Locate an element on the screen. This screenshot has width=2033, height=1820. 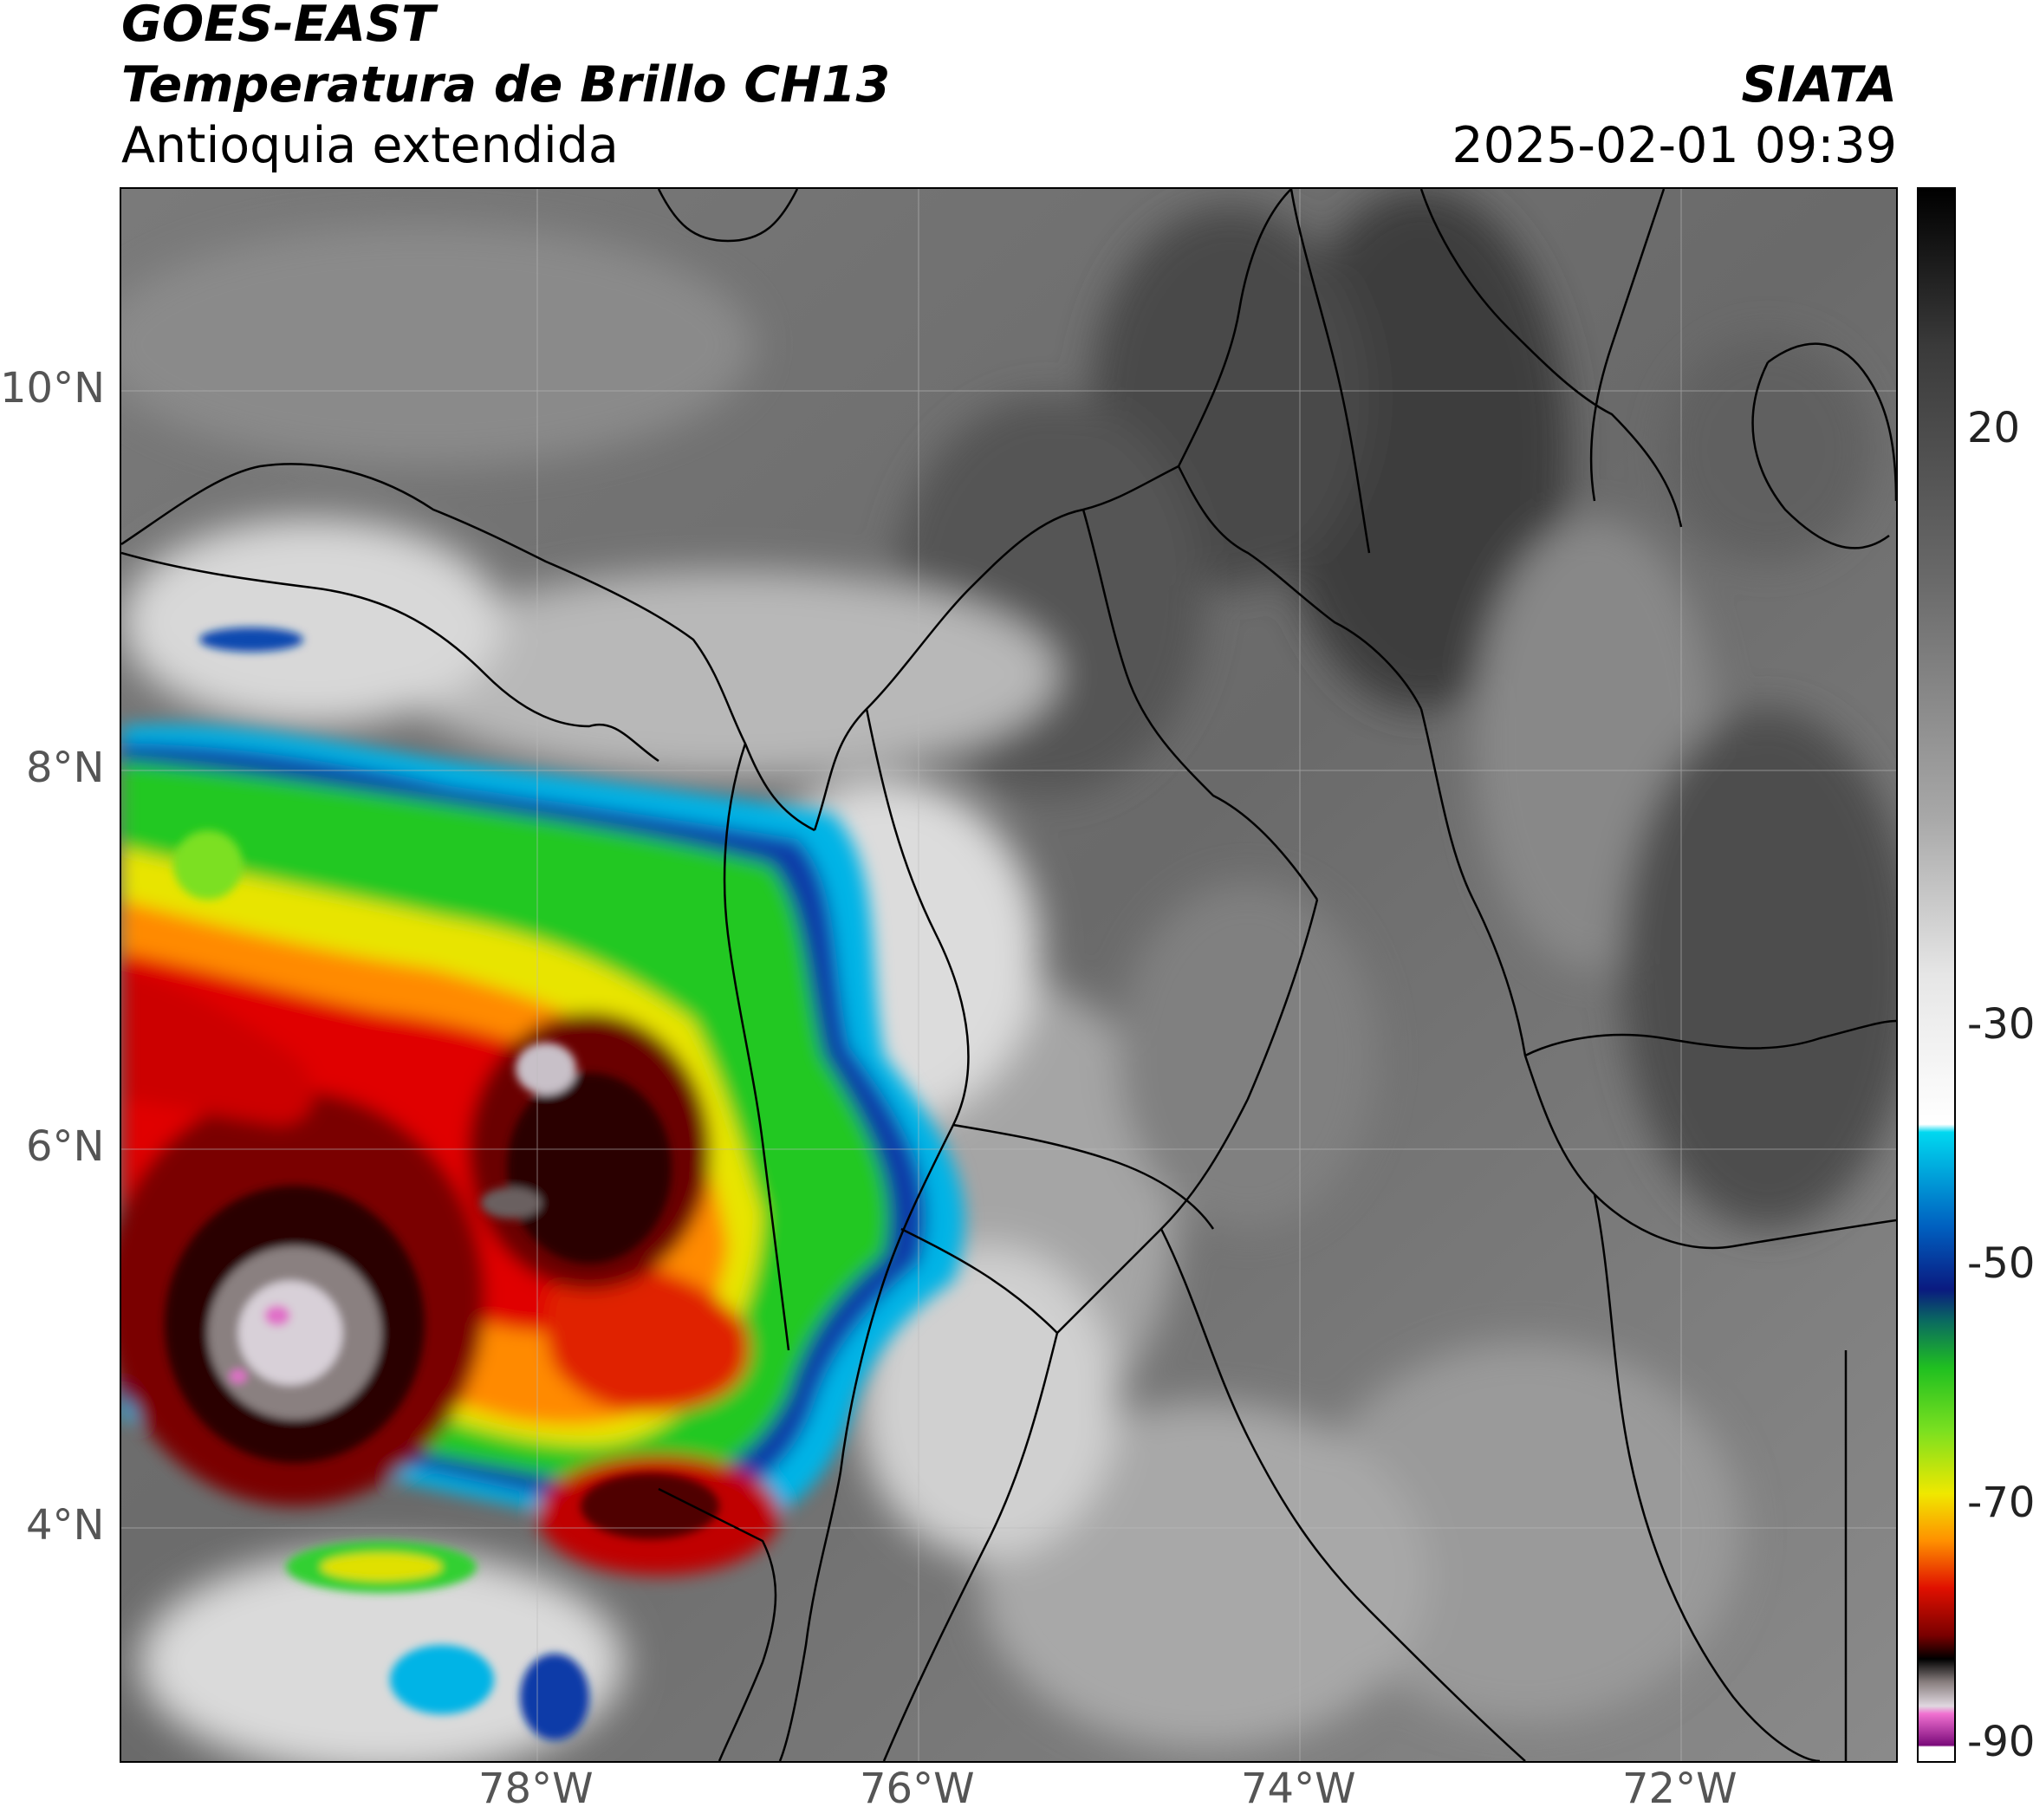
lon-label-74: 74°W is located at coordinates (1298, 1789).